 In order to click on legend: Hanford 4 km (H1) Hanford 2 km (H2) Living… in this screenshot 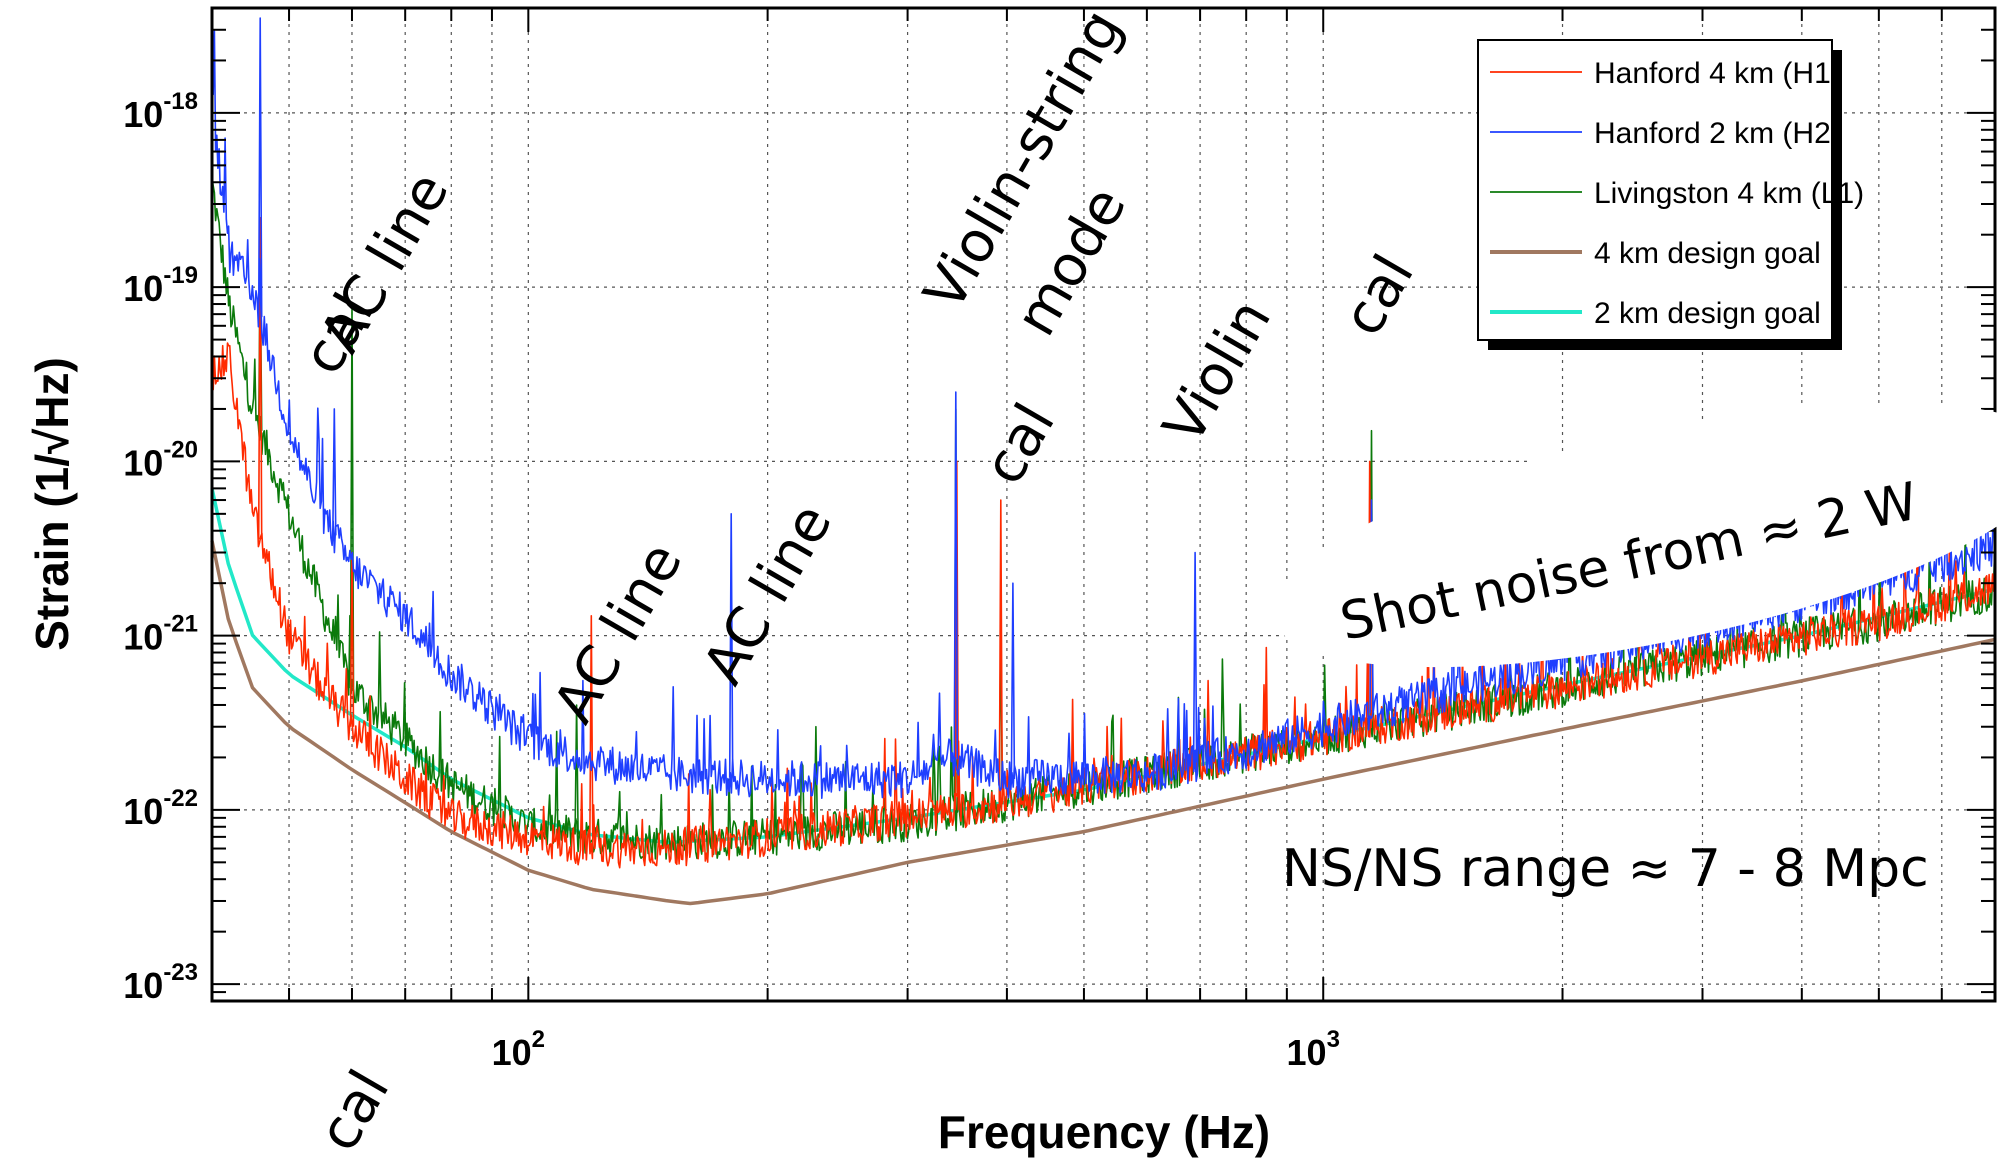, I will do `click(1670, 194)`.